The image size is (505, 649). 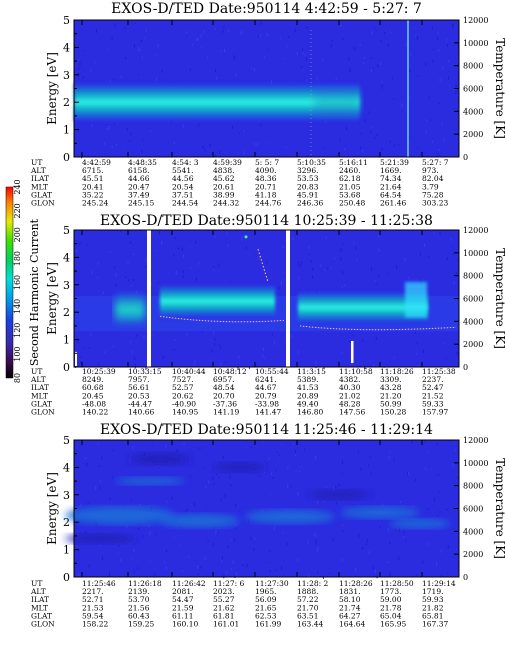 What do you see at coordinates (391, 186) in the screenshot?
I see `table-cell: 21.64` at bounding box center [391, 186].